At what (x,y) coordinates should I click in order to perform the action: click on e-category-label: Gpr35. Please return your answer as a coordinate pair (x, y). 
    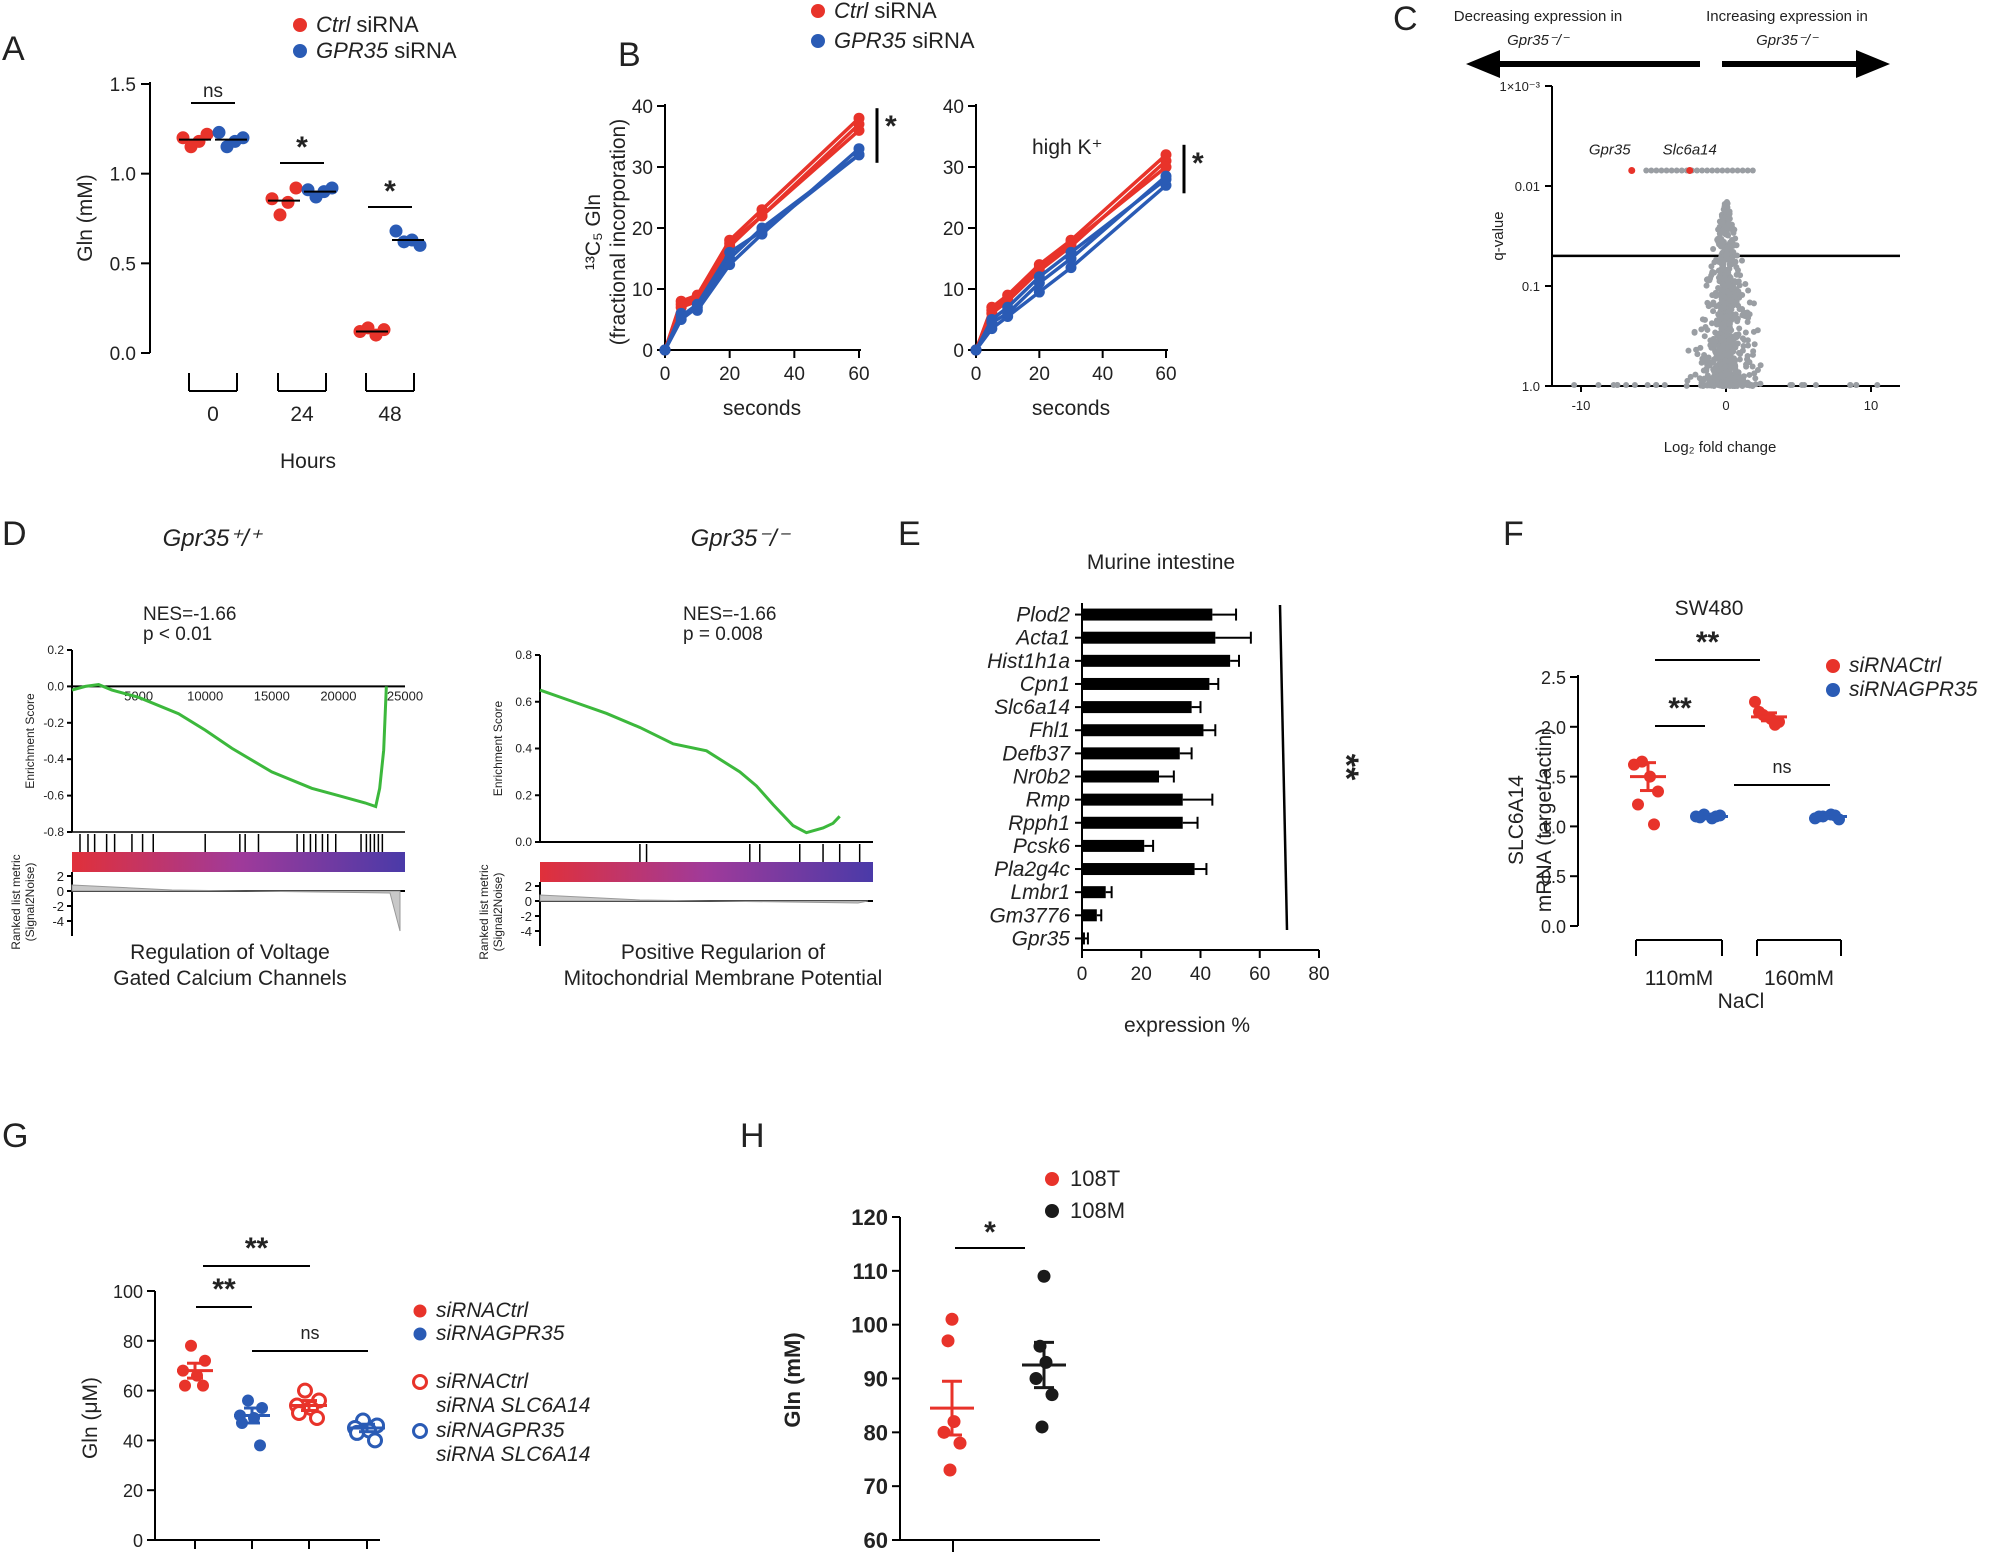
    Looking at the image, I should click on (1041, 938).